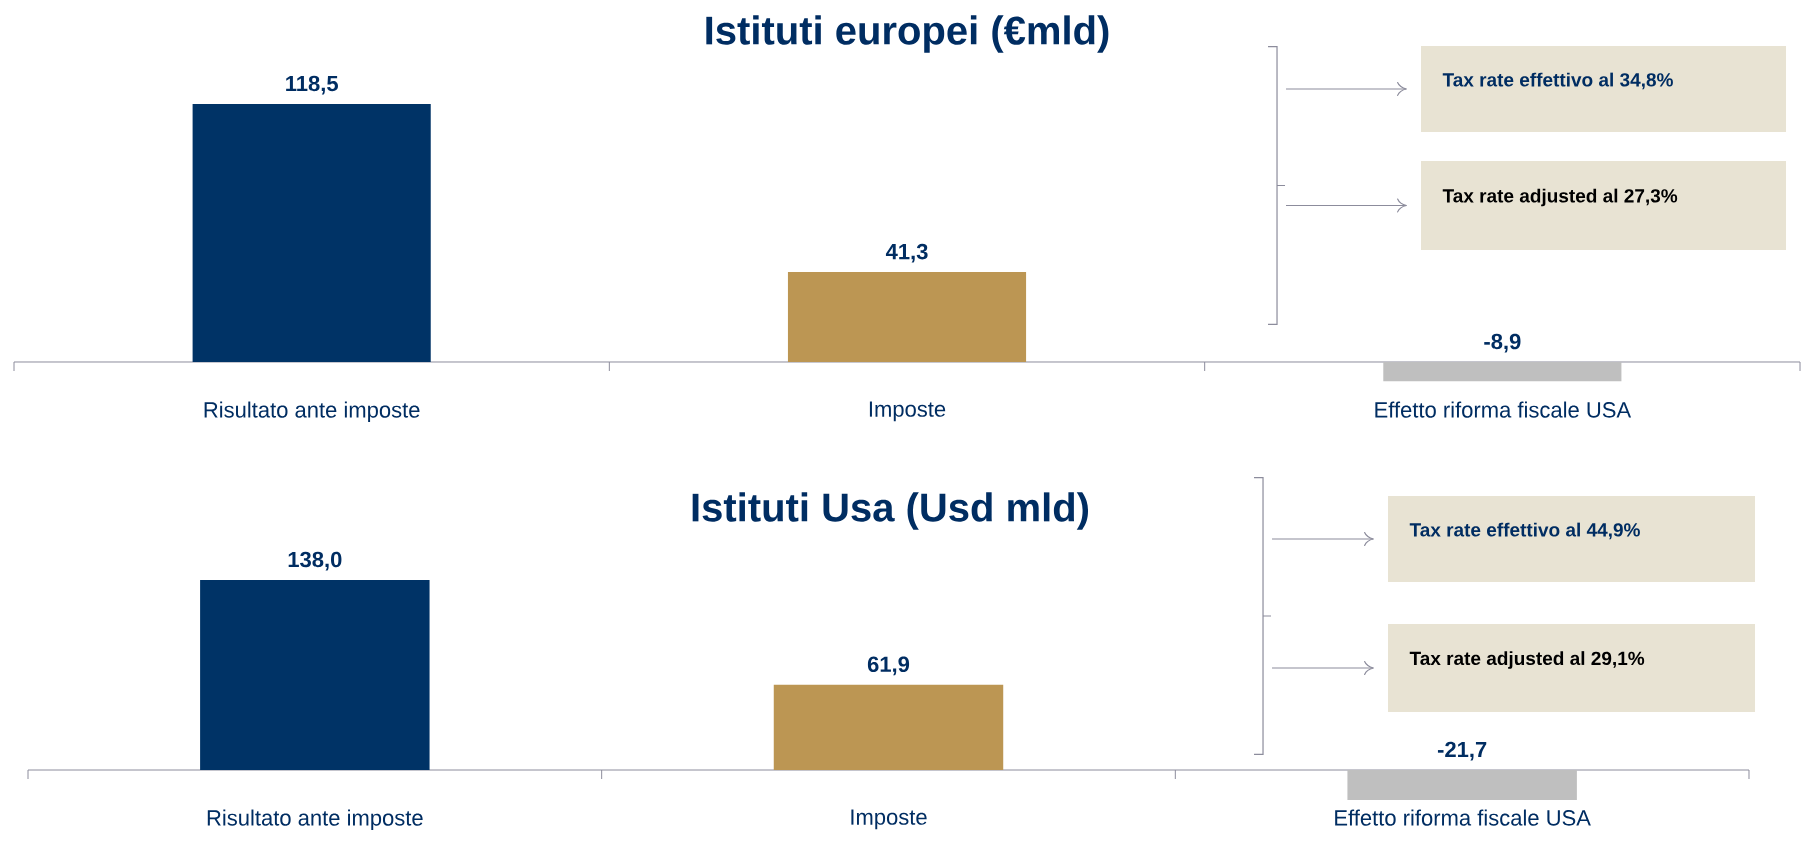 The width and height of the screenshot is (1801, 842). What do you see at coordinates (1527, 660) in the screenshot?
I see `annotation: Tax rate adjusted al 29,1%` at bounding box center [1527, 660].